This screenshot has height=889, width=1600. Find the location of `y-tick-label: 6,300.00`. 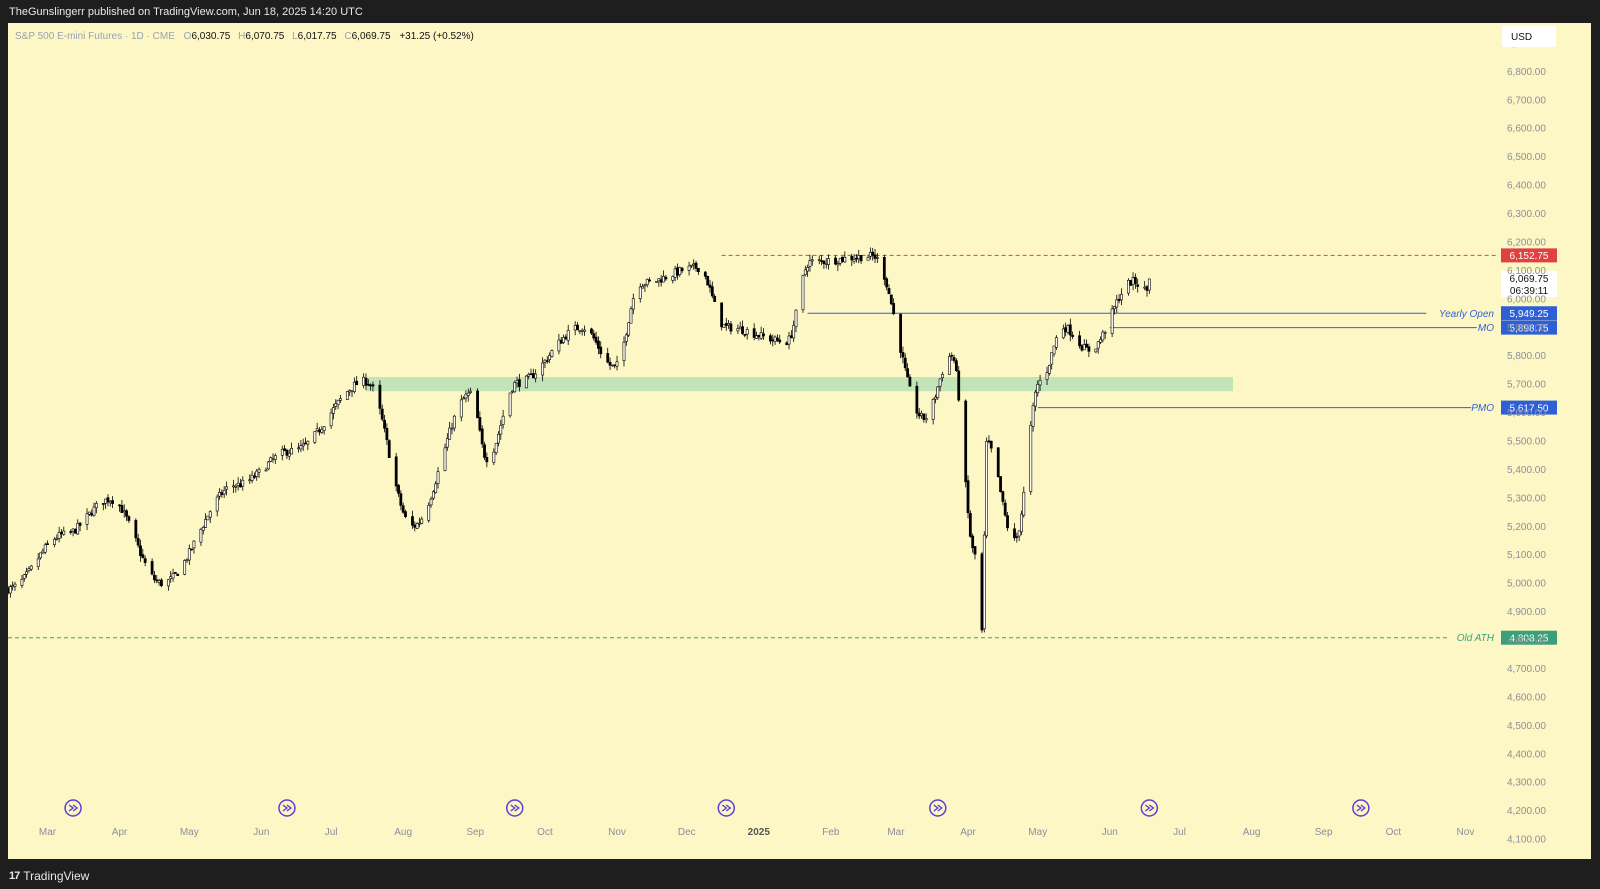

y-tick-label: 6,300.00 is located at coordinates (1526, 214).